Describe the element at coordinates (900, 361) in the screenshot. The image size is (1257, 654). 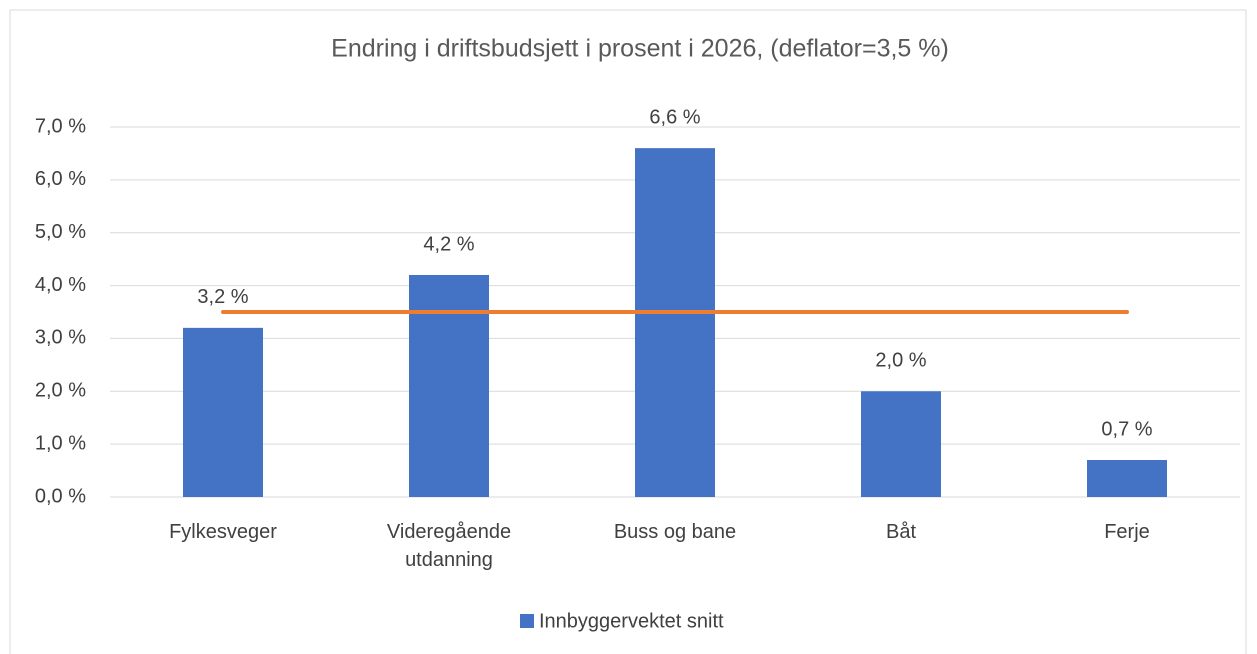
I see `data-label: 2,0 %` at that location.